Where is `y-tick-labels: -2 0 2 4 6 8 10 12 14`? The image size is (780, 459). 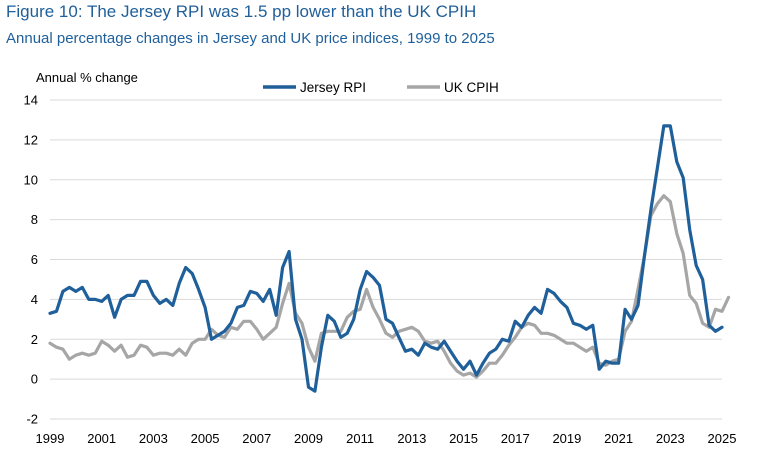 y-tick-labels: -2 0 2 4 6 8 10 12 14 is located at coordinates (31, 260).